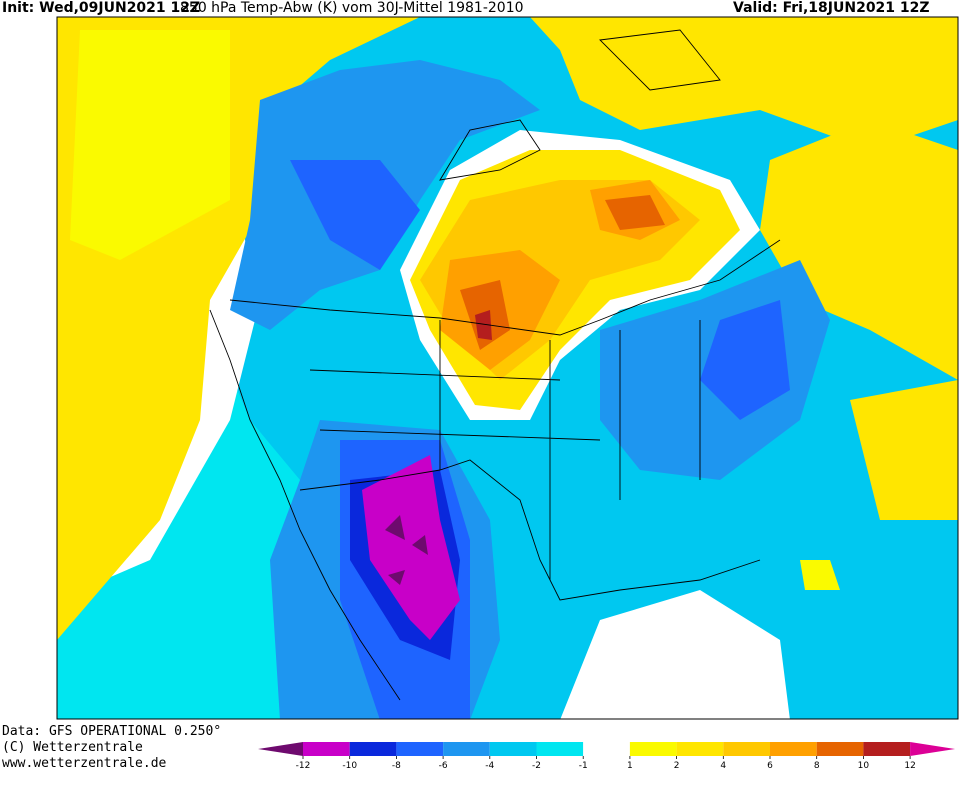 This screenshot has height=788, width=972. Describe the element at coordinates (72, 747) in the screenshot. I see `copyright: (C) Wetterzentrale` at that location.